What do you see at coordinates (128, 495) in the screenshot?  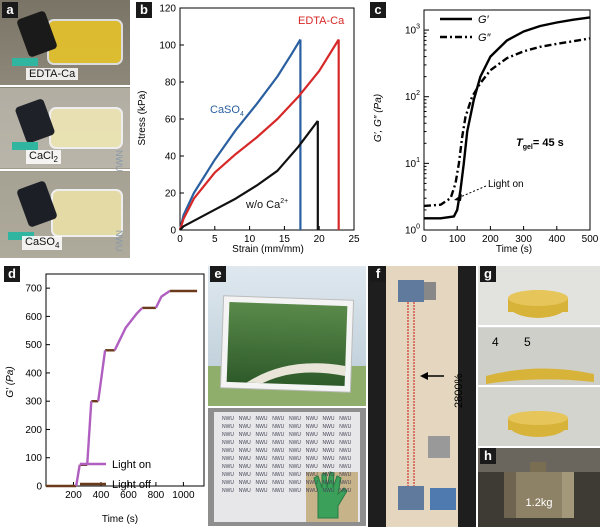 I see `d-xtick-label: 600` at bounding box center [128, 495].